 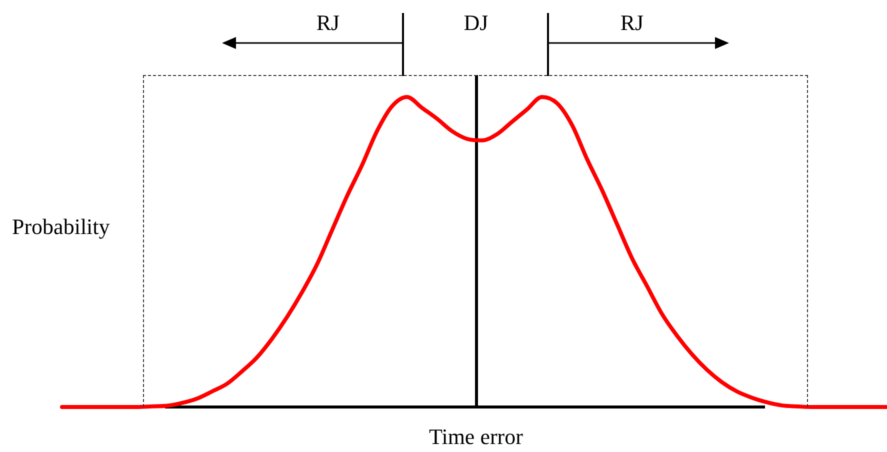 What do you see at coordinates (61, 227) in the screenshot?
I see `y-axis-title: Probability` at bounding box center [61, 227].